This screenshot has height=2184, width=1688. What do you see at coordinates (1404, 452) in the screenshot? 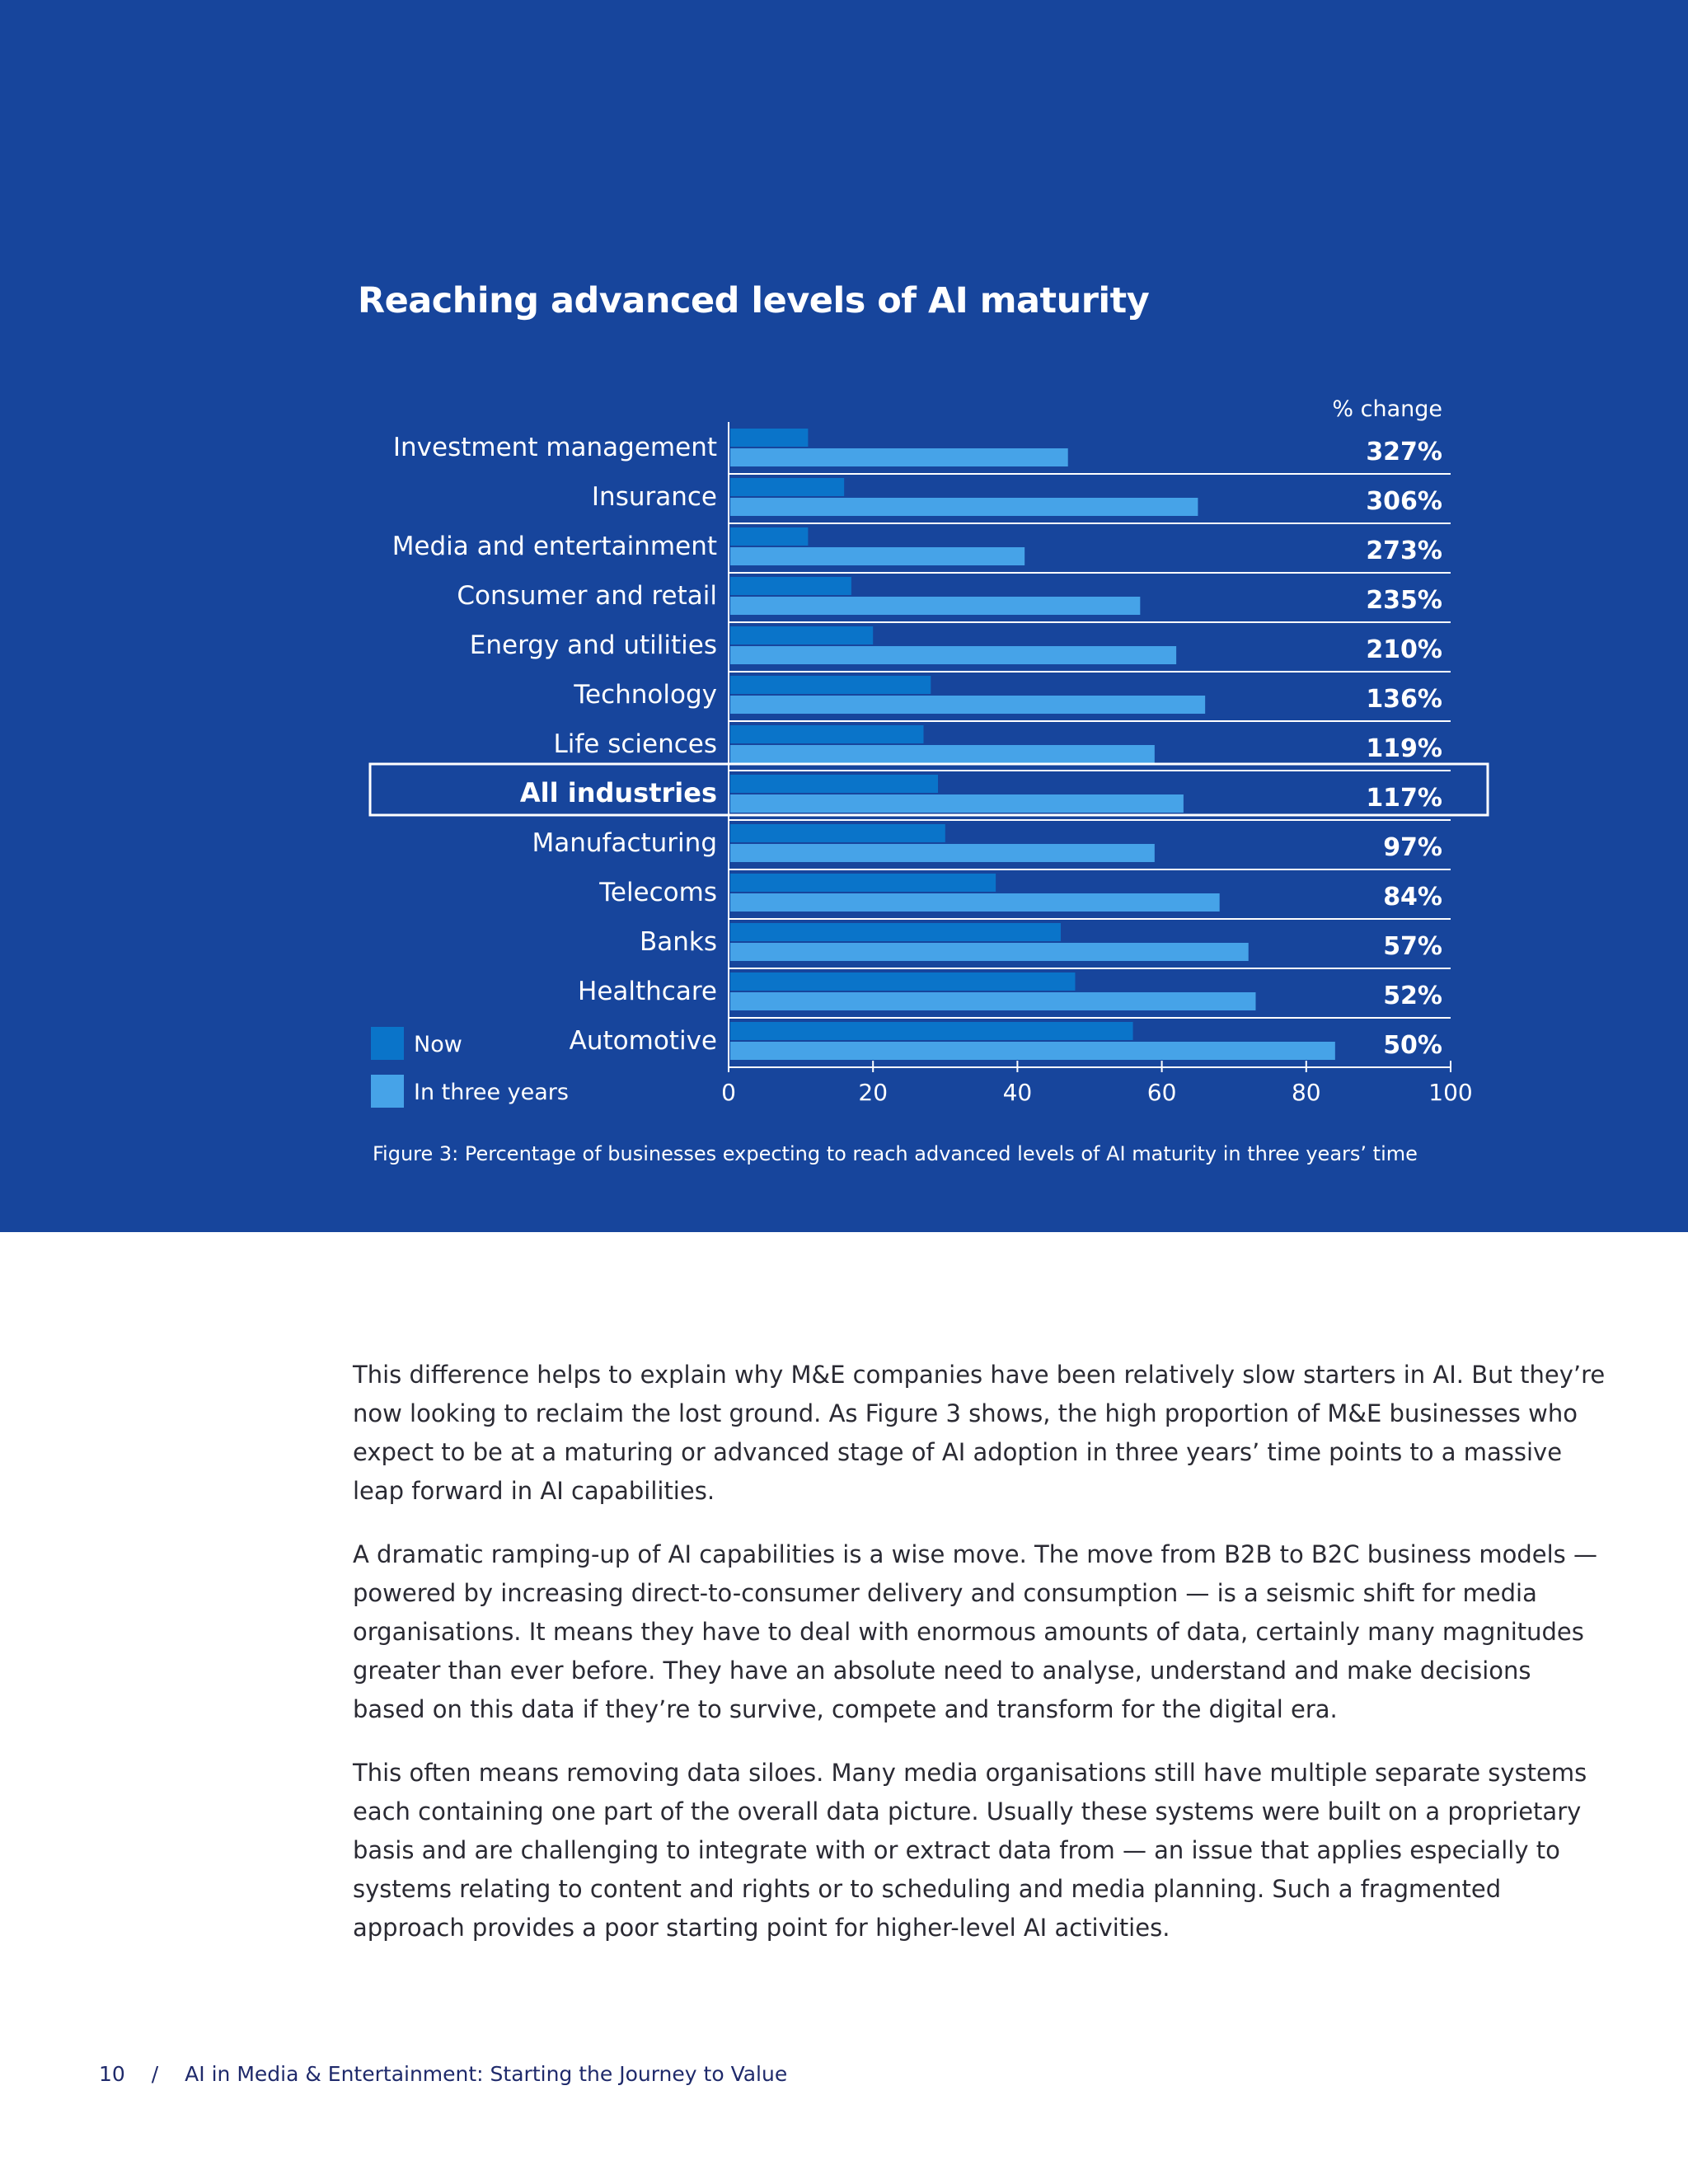
I see `change-label: 327%` at bounding box center [1404, 452].